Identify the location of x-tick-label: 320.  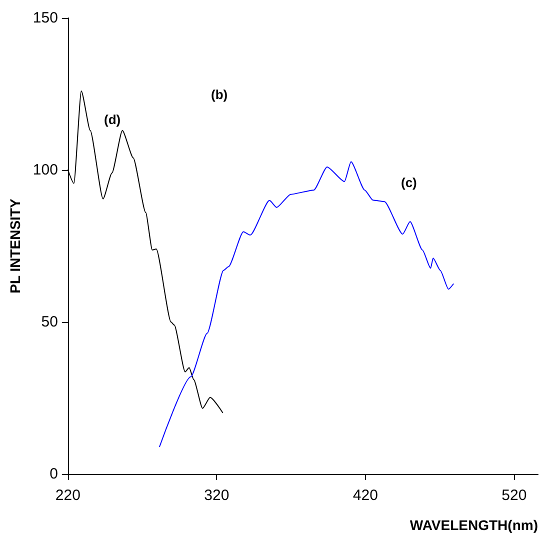
(217, 495).